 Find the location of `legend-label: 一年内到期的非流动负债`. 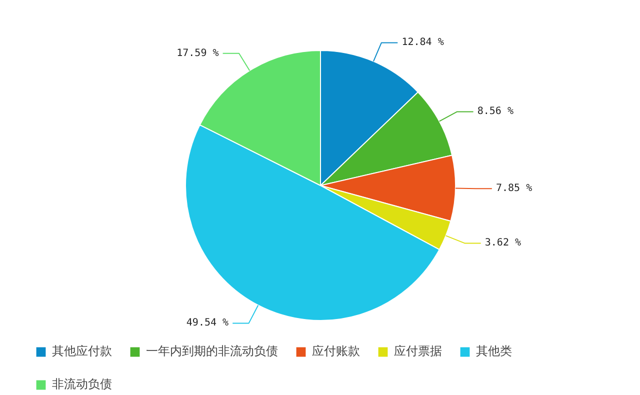

legend-label: 一年内到期的非流动负债 is located at coordinates (212, 351).